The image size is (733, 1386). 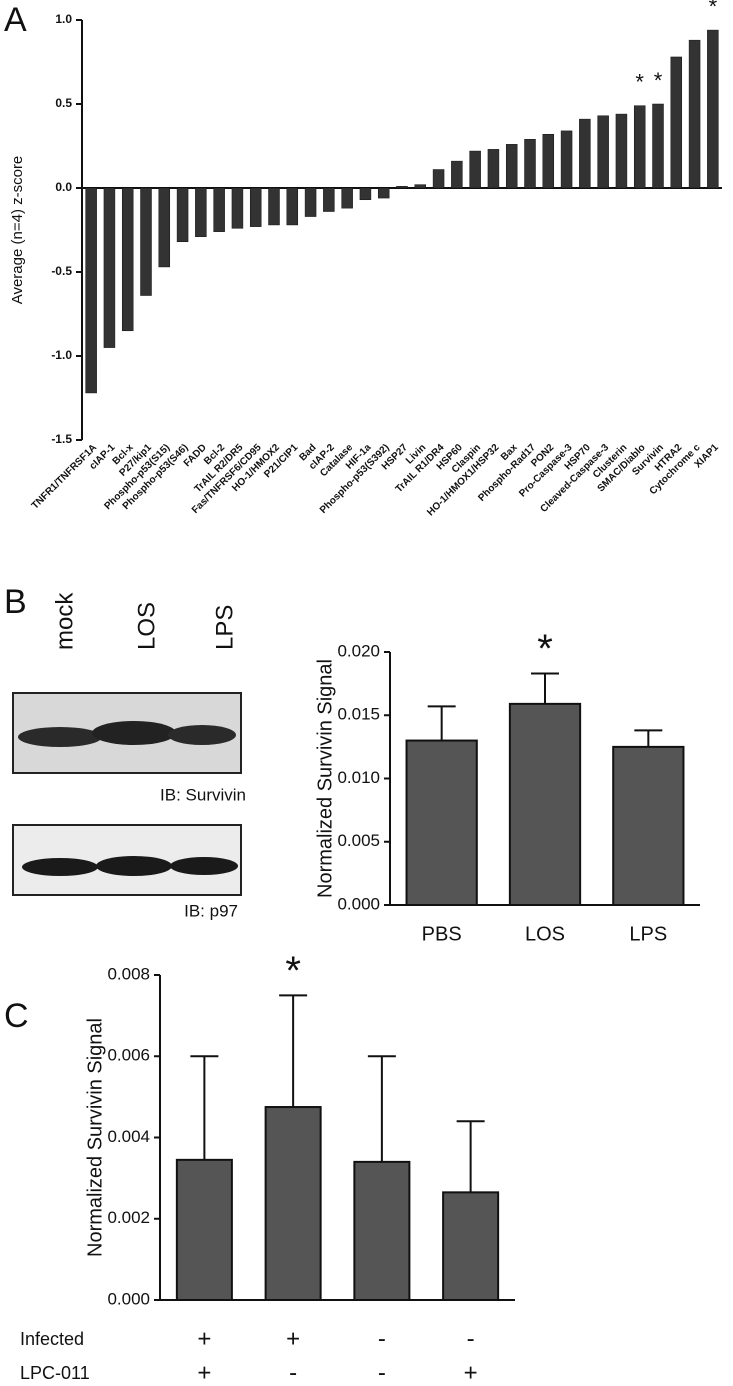 What do you see at coordinates (128, 1055) in the screenshot?
I see `y-tick-label: 0.006` at bounding box center [128, 1055].